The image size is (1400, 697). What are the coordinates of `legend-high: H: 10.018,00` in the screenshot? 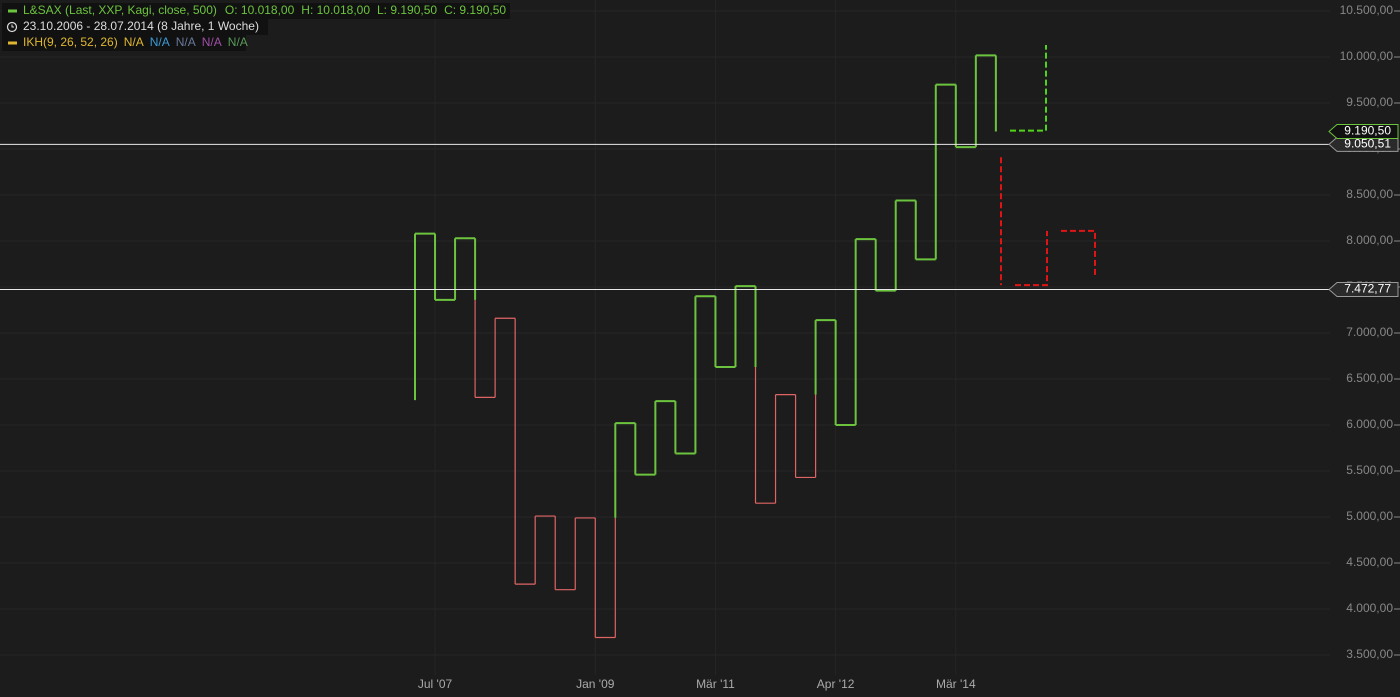 It's located at (335, 10).